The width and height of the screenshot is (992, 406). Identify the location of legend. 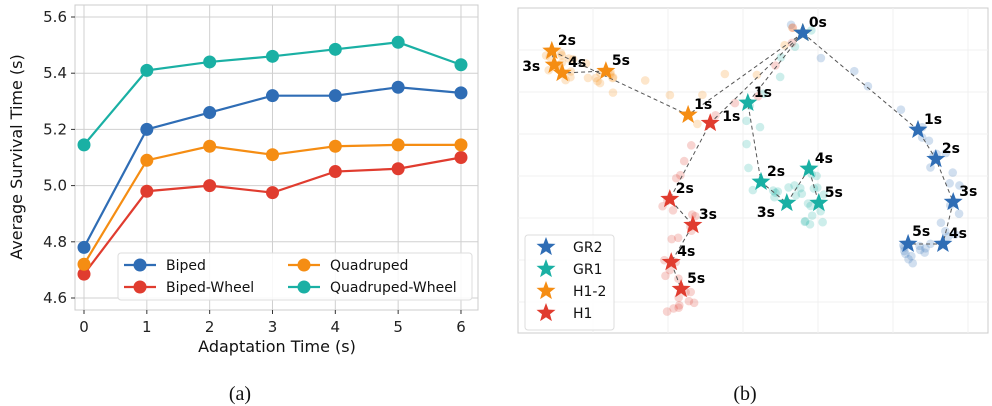
(569, 282).